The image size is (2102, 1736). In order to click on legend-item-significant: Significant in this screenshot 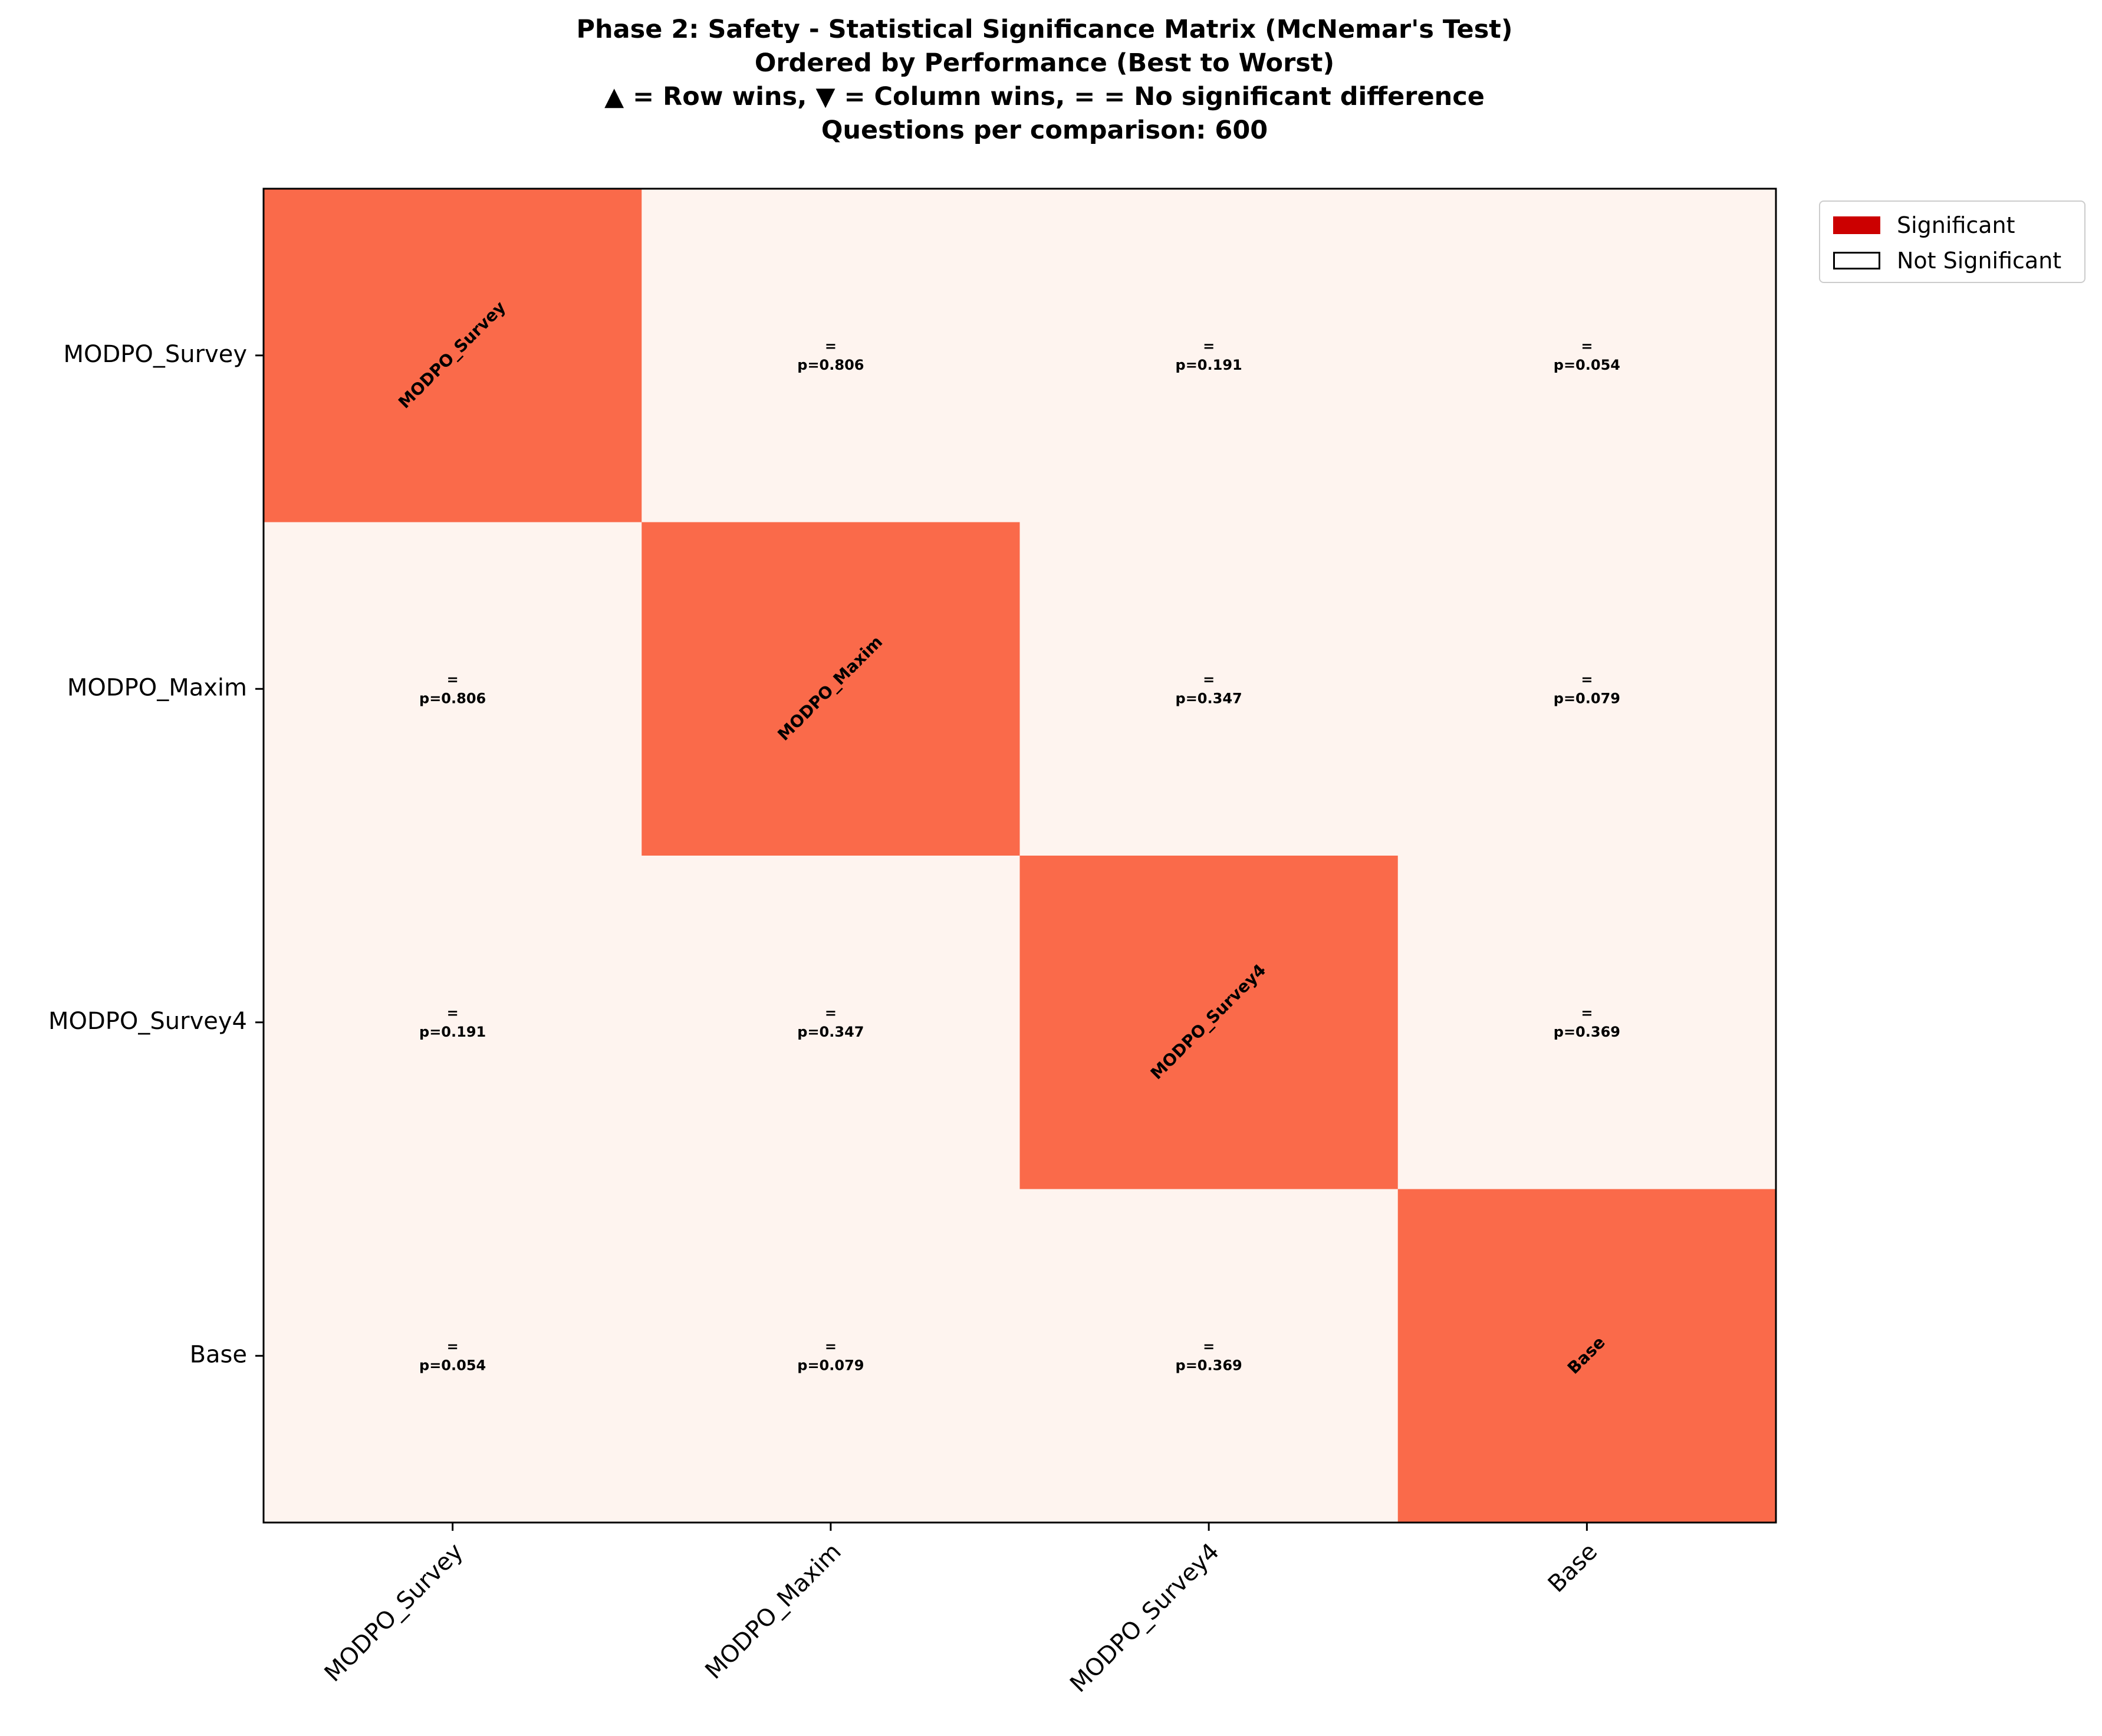, I will do `click(1924, 225)`.